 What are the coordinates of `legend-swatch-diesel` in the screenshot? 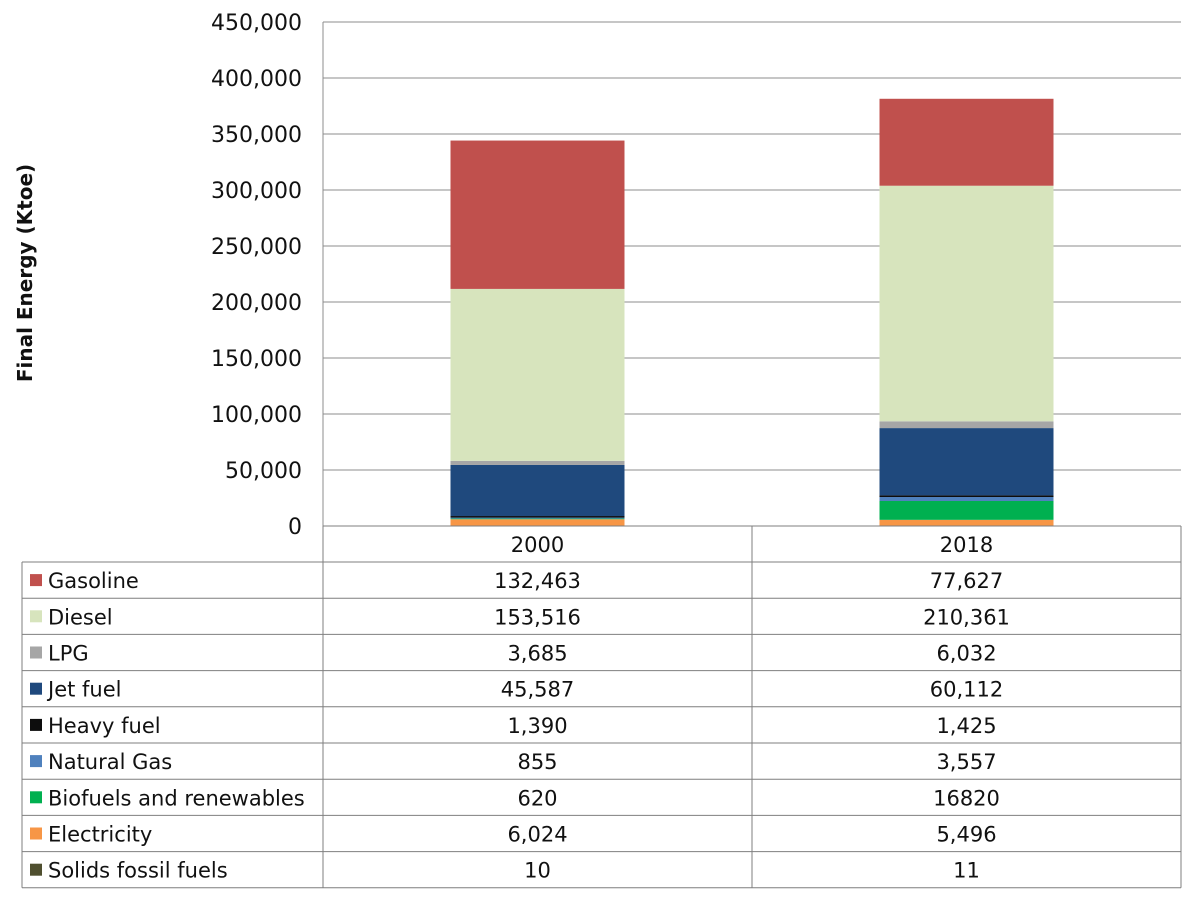 It's located at (36, 616).